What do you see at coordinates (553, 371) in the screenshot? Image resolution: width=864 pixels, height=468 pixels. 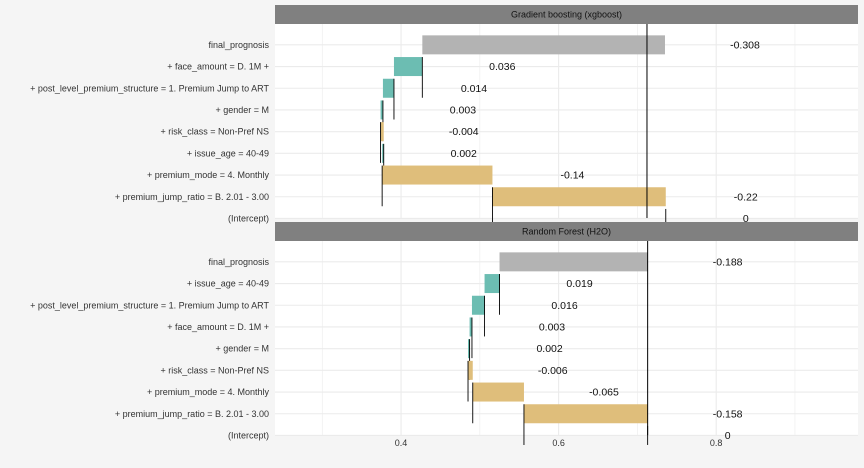 I see `value-label: -0.006` at bounding box center [553, 371].